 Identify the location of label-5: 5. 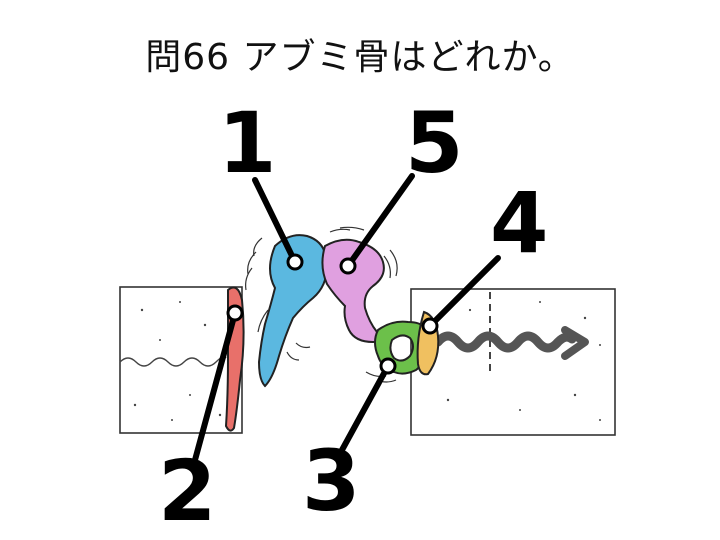
(434, 143).